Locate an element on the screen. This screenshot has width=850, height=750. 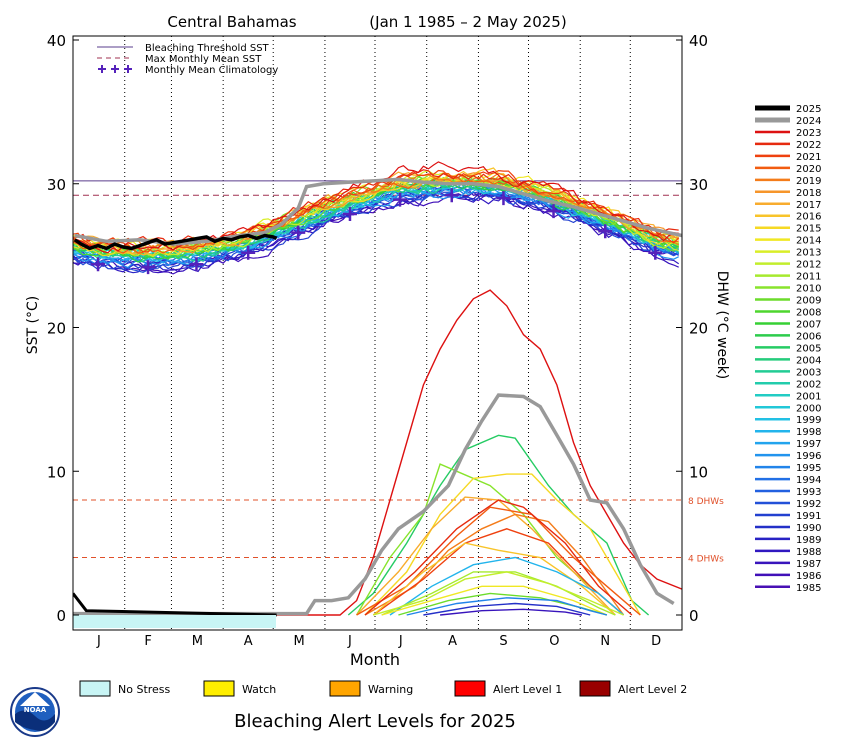
year-legend-label: 2008 is located at coordinates (808, 312).